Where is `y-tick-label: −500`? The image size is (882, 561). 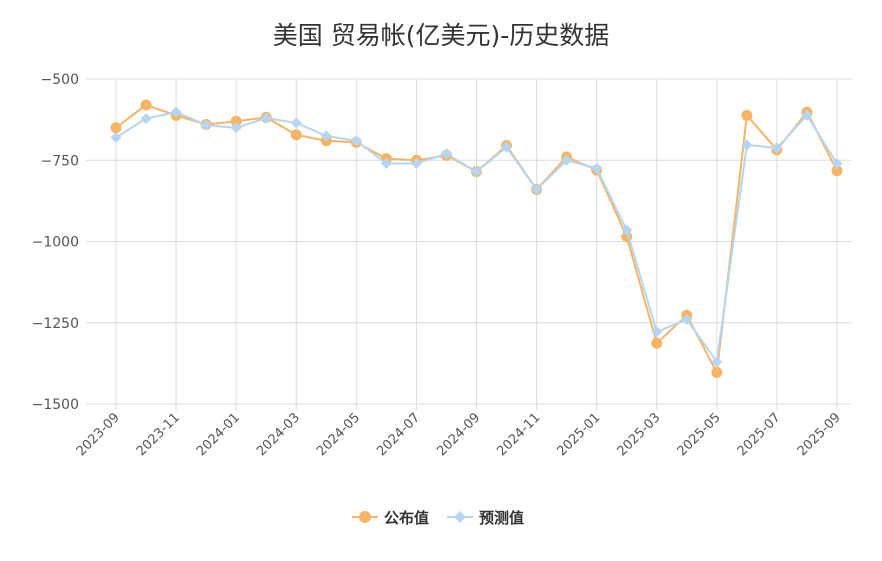
y-tick-label: −500 is located at coordinates (60, 80).